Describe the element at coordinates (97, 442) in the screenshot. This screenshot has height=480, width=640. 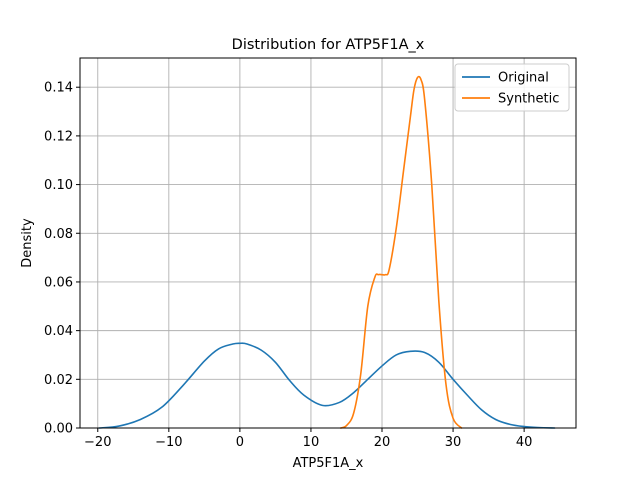
I see `x-tick-label: −20` at that location.